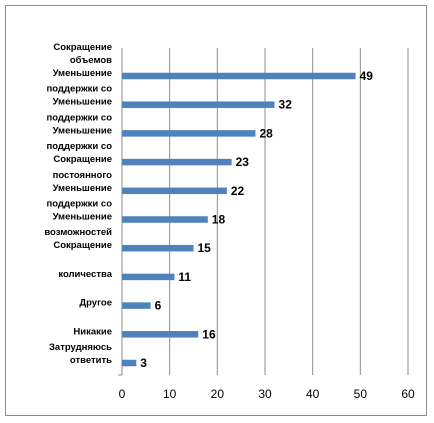 This screenshot has height=423, width=434. Describe the element at coordinates (184, 277) in the screenshot. I see `data-label: 11` at that location.